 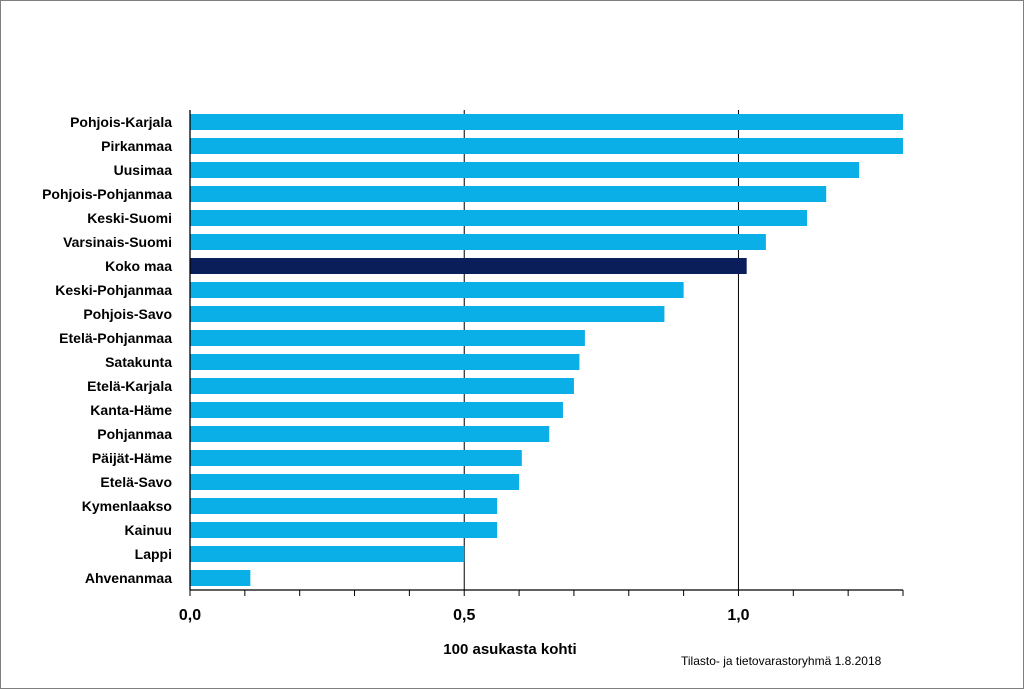 What do you see at coordinates (781, 661) in the screenshot?
I see `source-note: Tilasto- ja tietovarastoryhmä 1.8.2018` at bounding box center [781, 661].